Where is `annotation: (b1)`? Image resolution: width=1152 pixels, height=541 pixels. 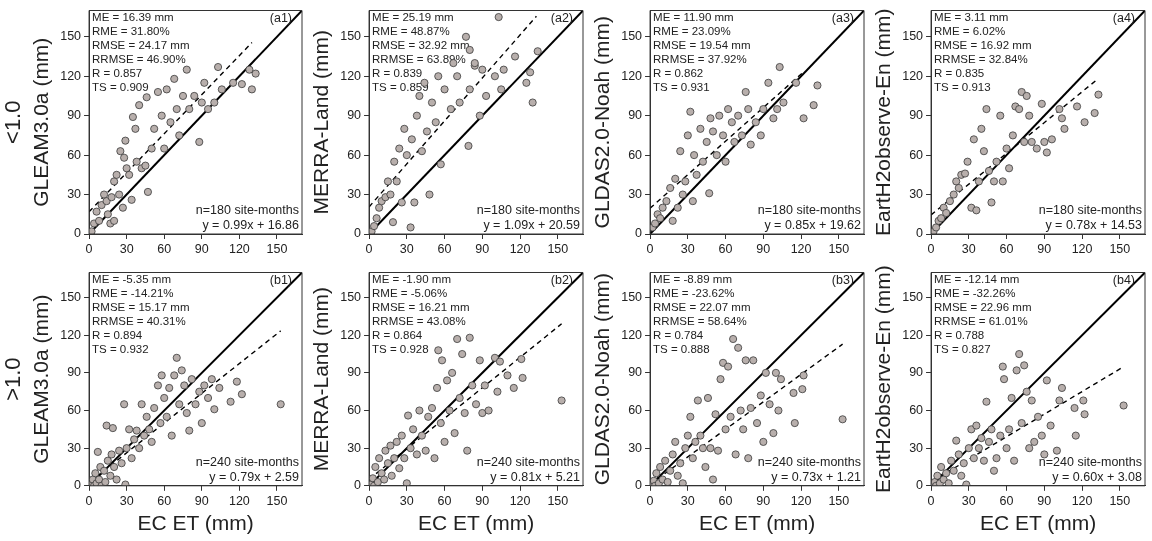 annotation: (b1) is located at coordinates (280, 280).